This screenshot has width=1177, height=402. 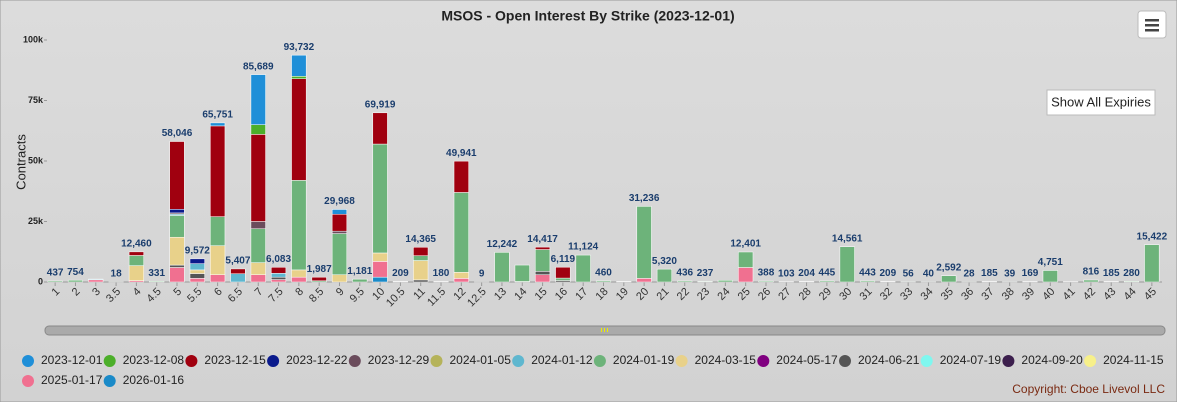 I want to click on legend-item: 2023-12-08, so click(x=144, y=360).